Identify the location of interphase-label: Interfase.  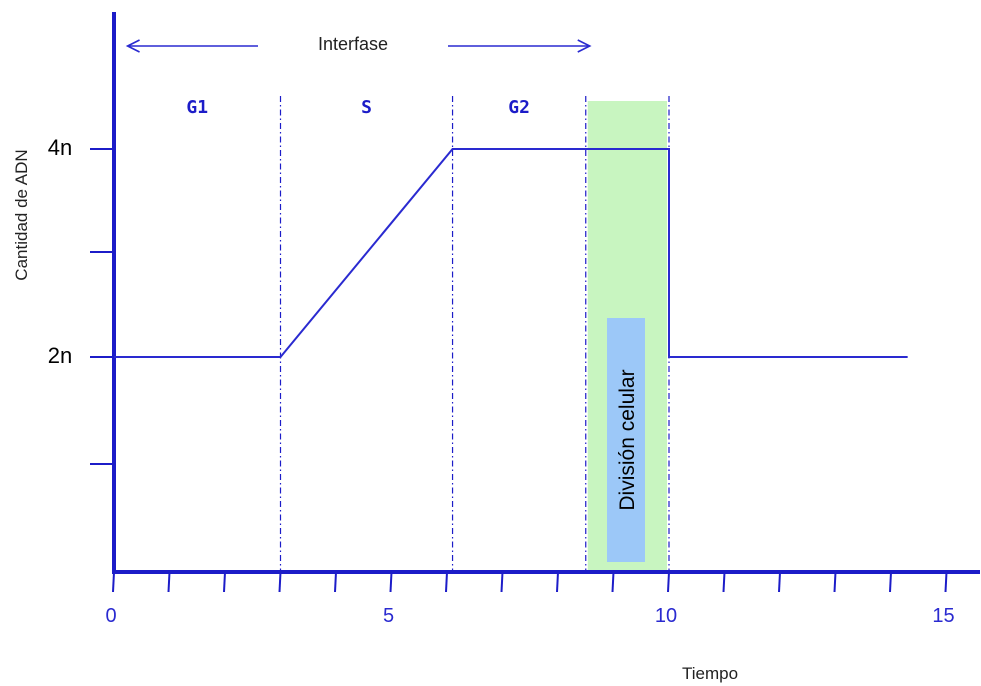
(353, 44).